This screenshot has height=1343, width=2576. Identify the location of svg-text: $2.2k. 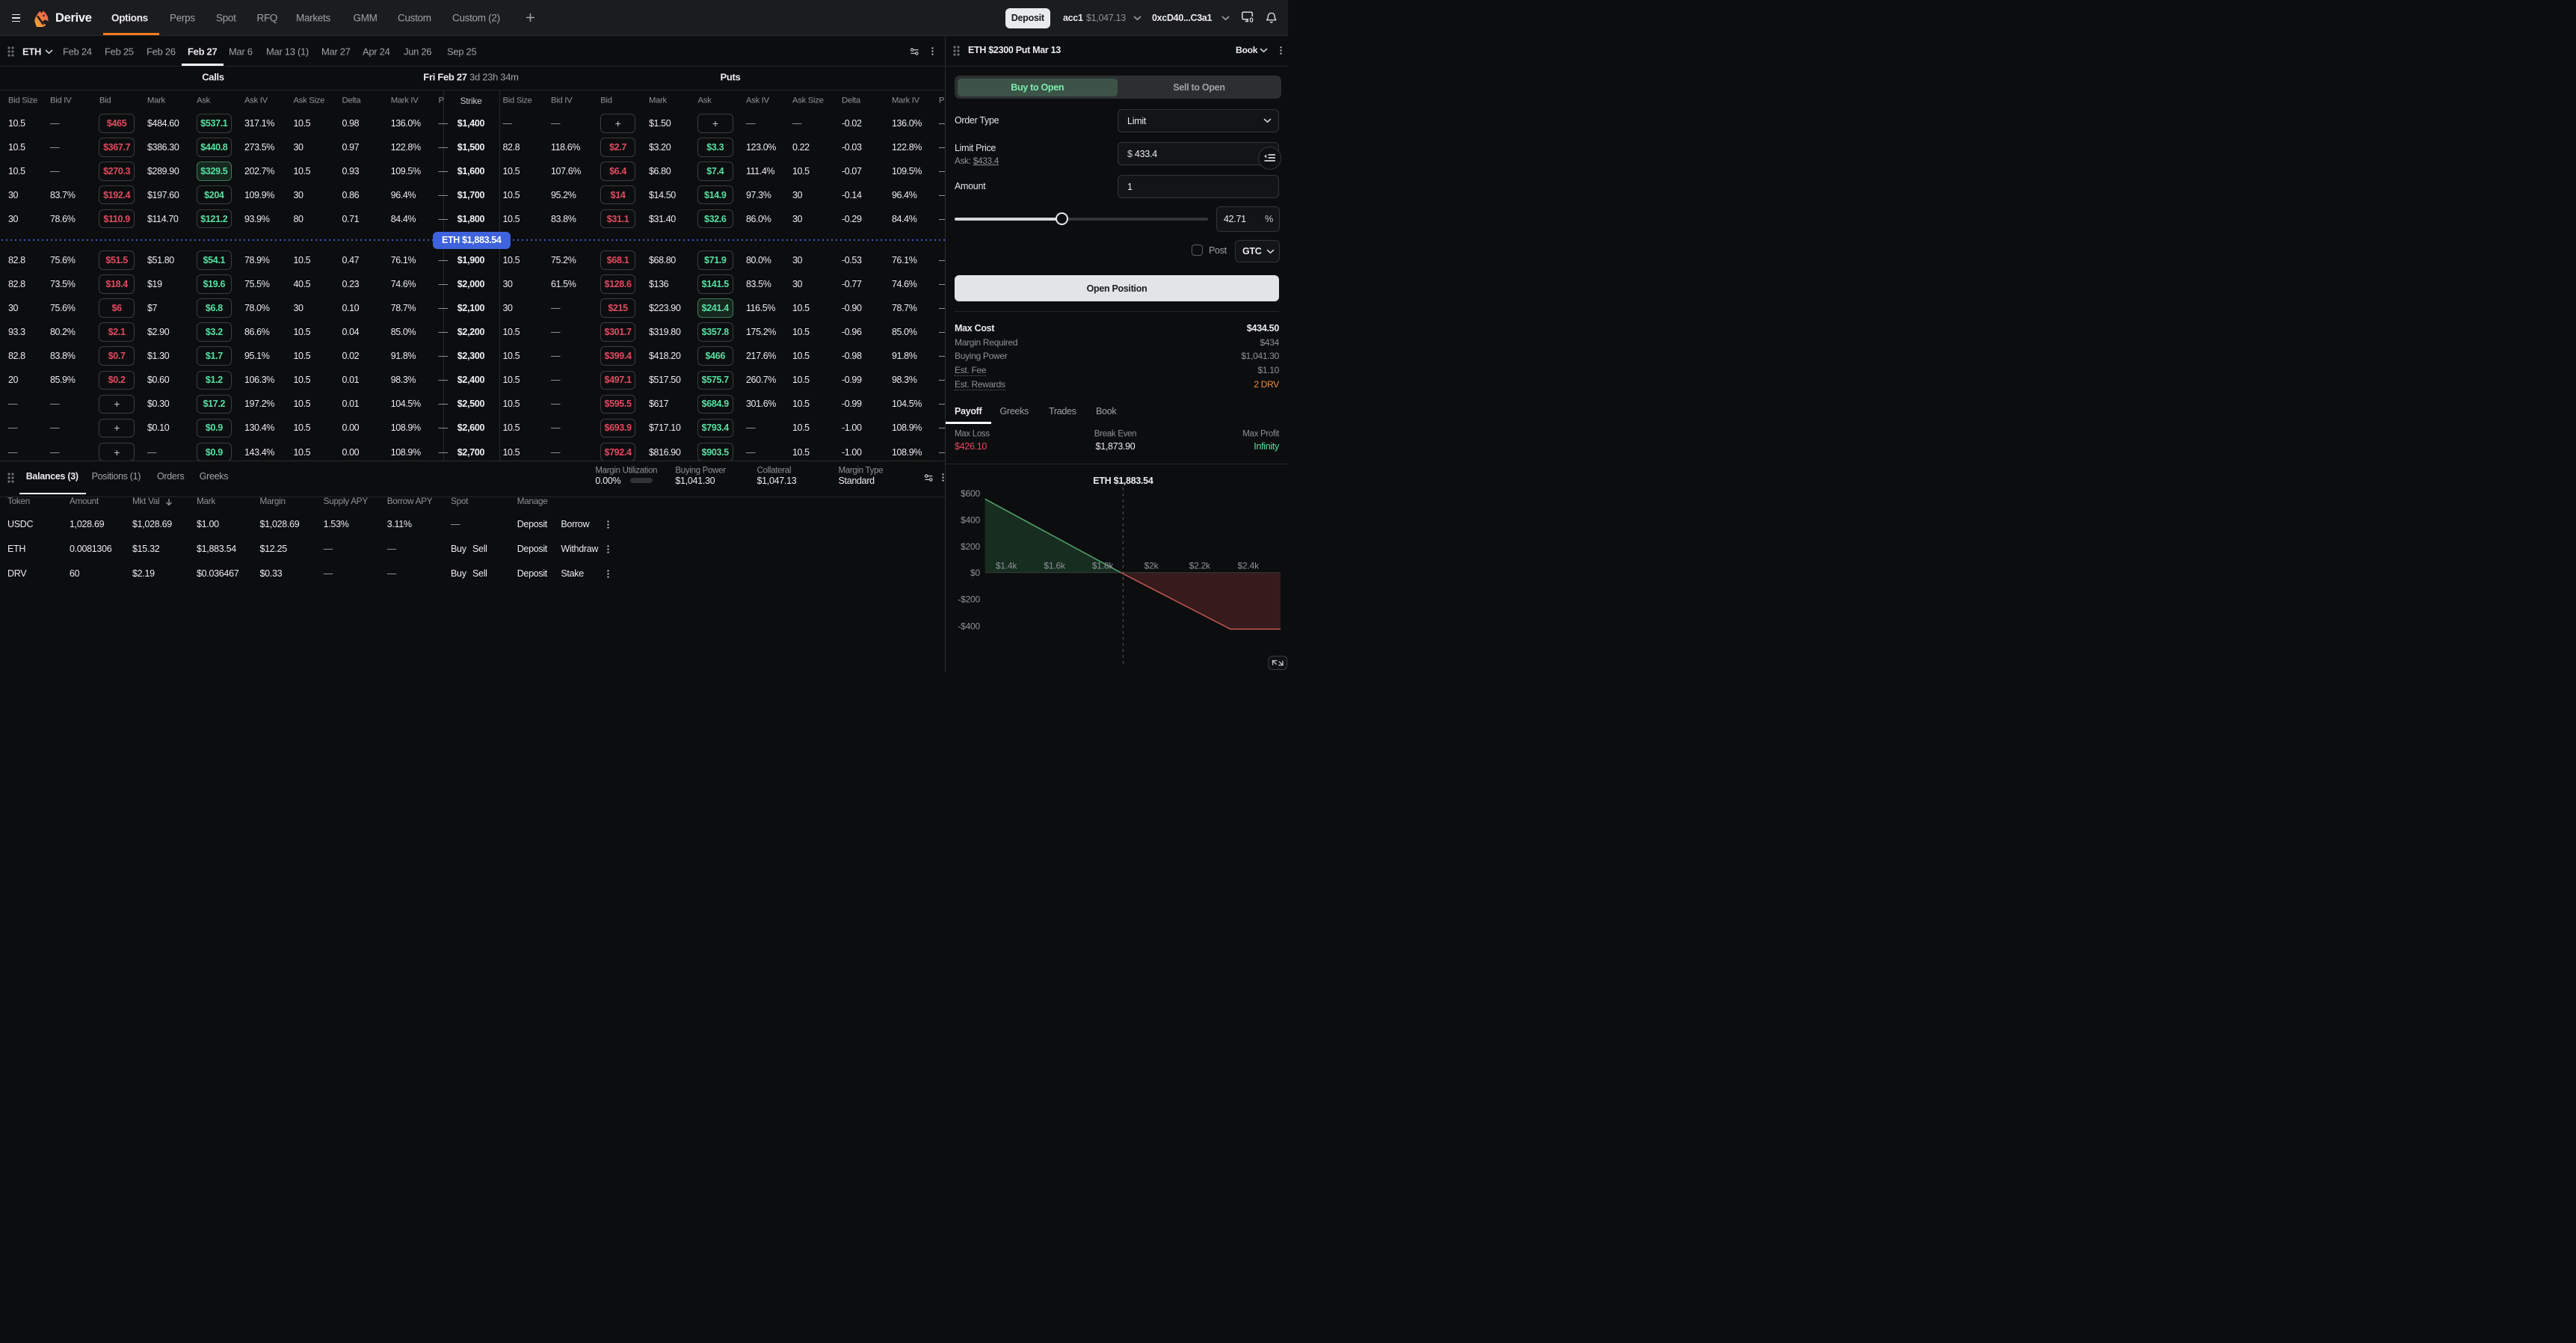
(1200, 566).